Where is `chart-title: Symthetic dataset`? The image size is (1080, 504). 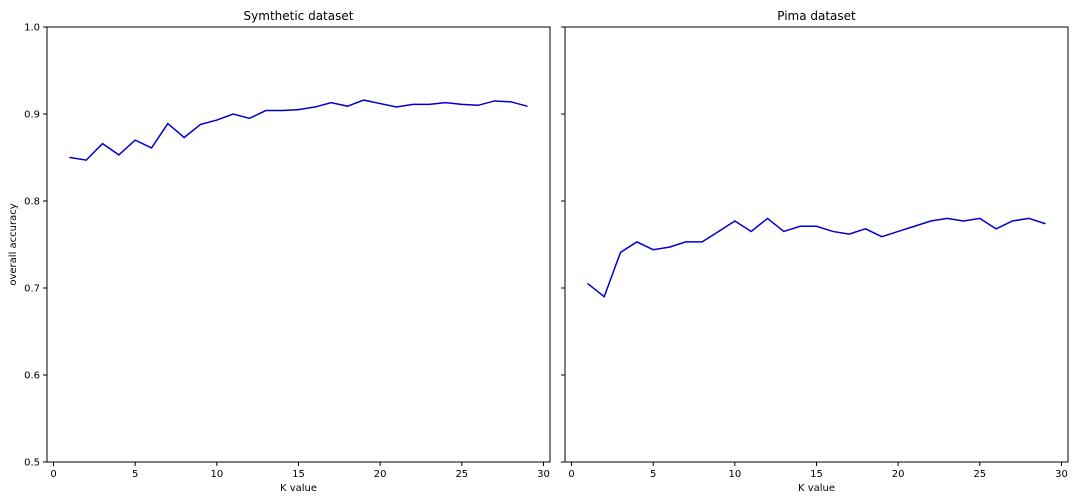
chart-title: Symthetic dataset is located at coordinates (299, 16).